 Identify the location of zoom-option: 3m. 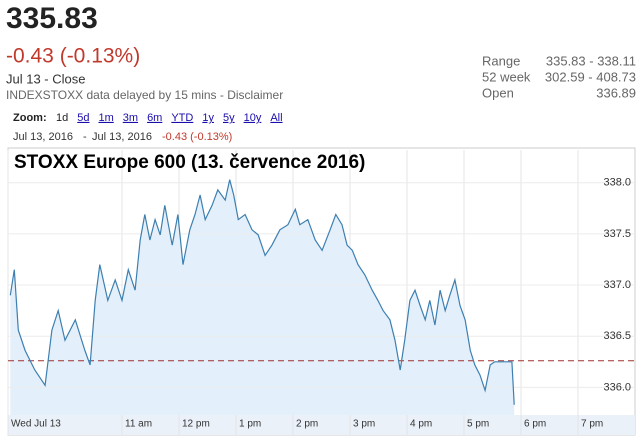
(130, 118).